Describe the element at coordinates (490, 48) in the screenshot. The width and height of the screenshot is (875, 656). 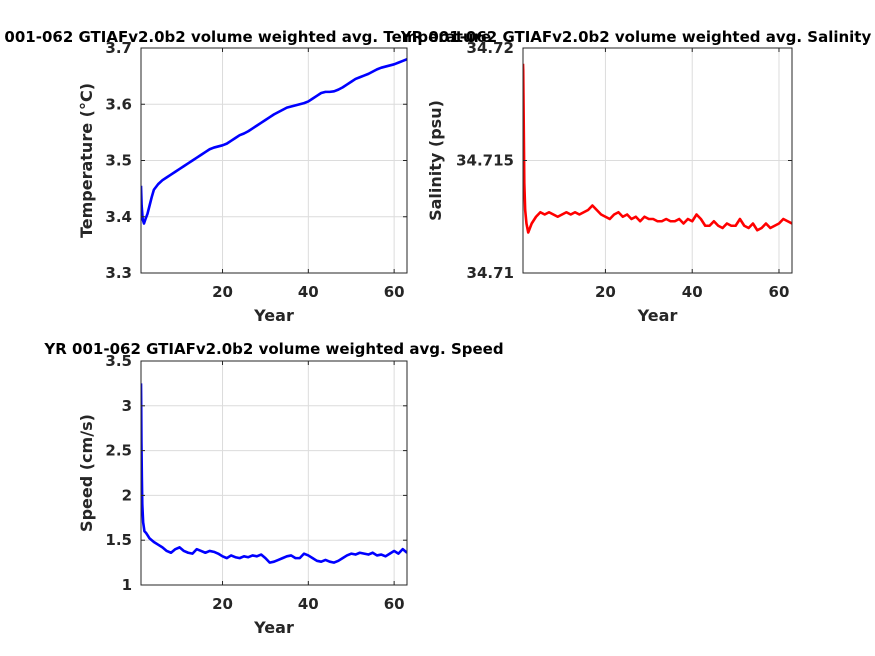
I see `y-tick-label: 34.72` at that location.